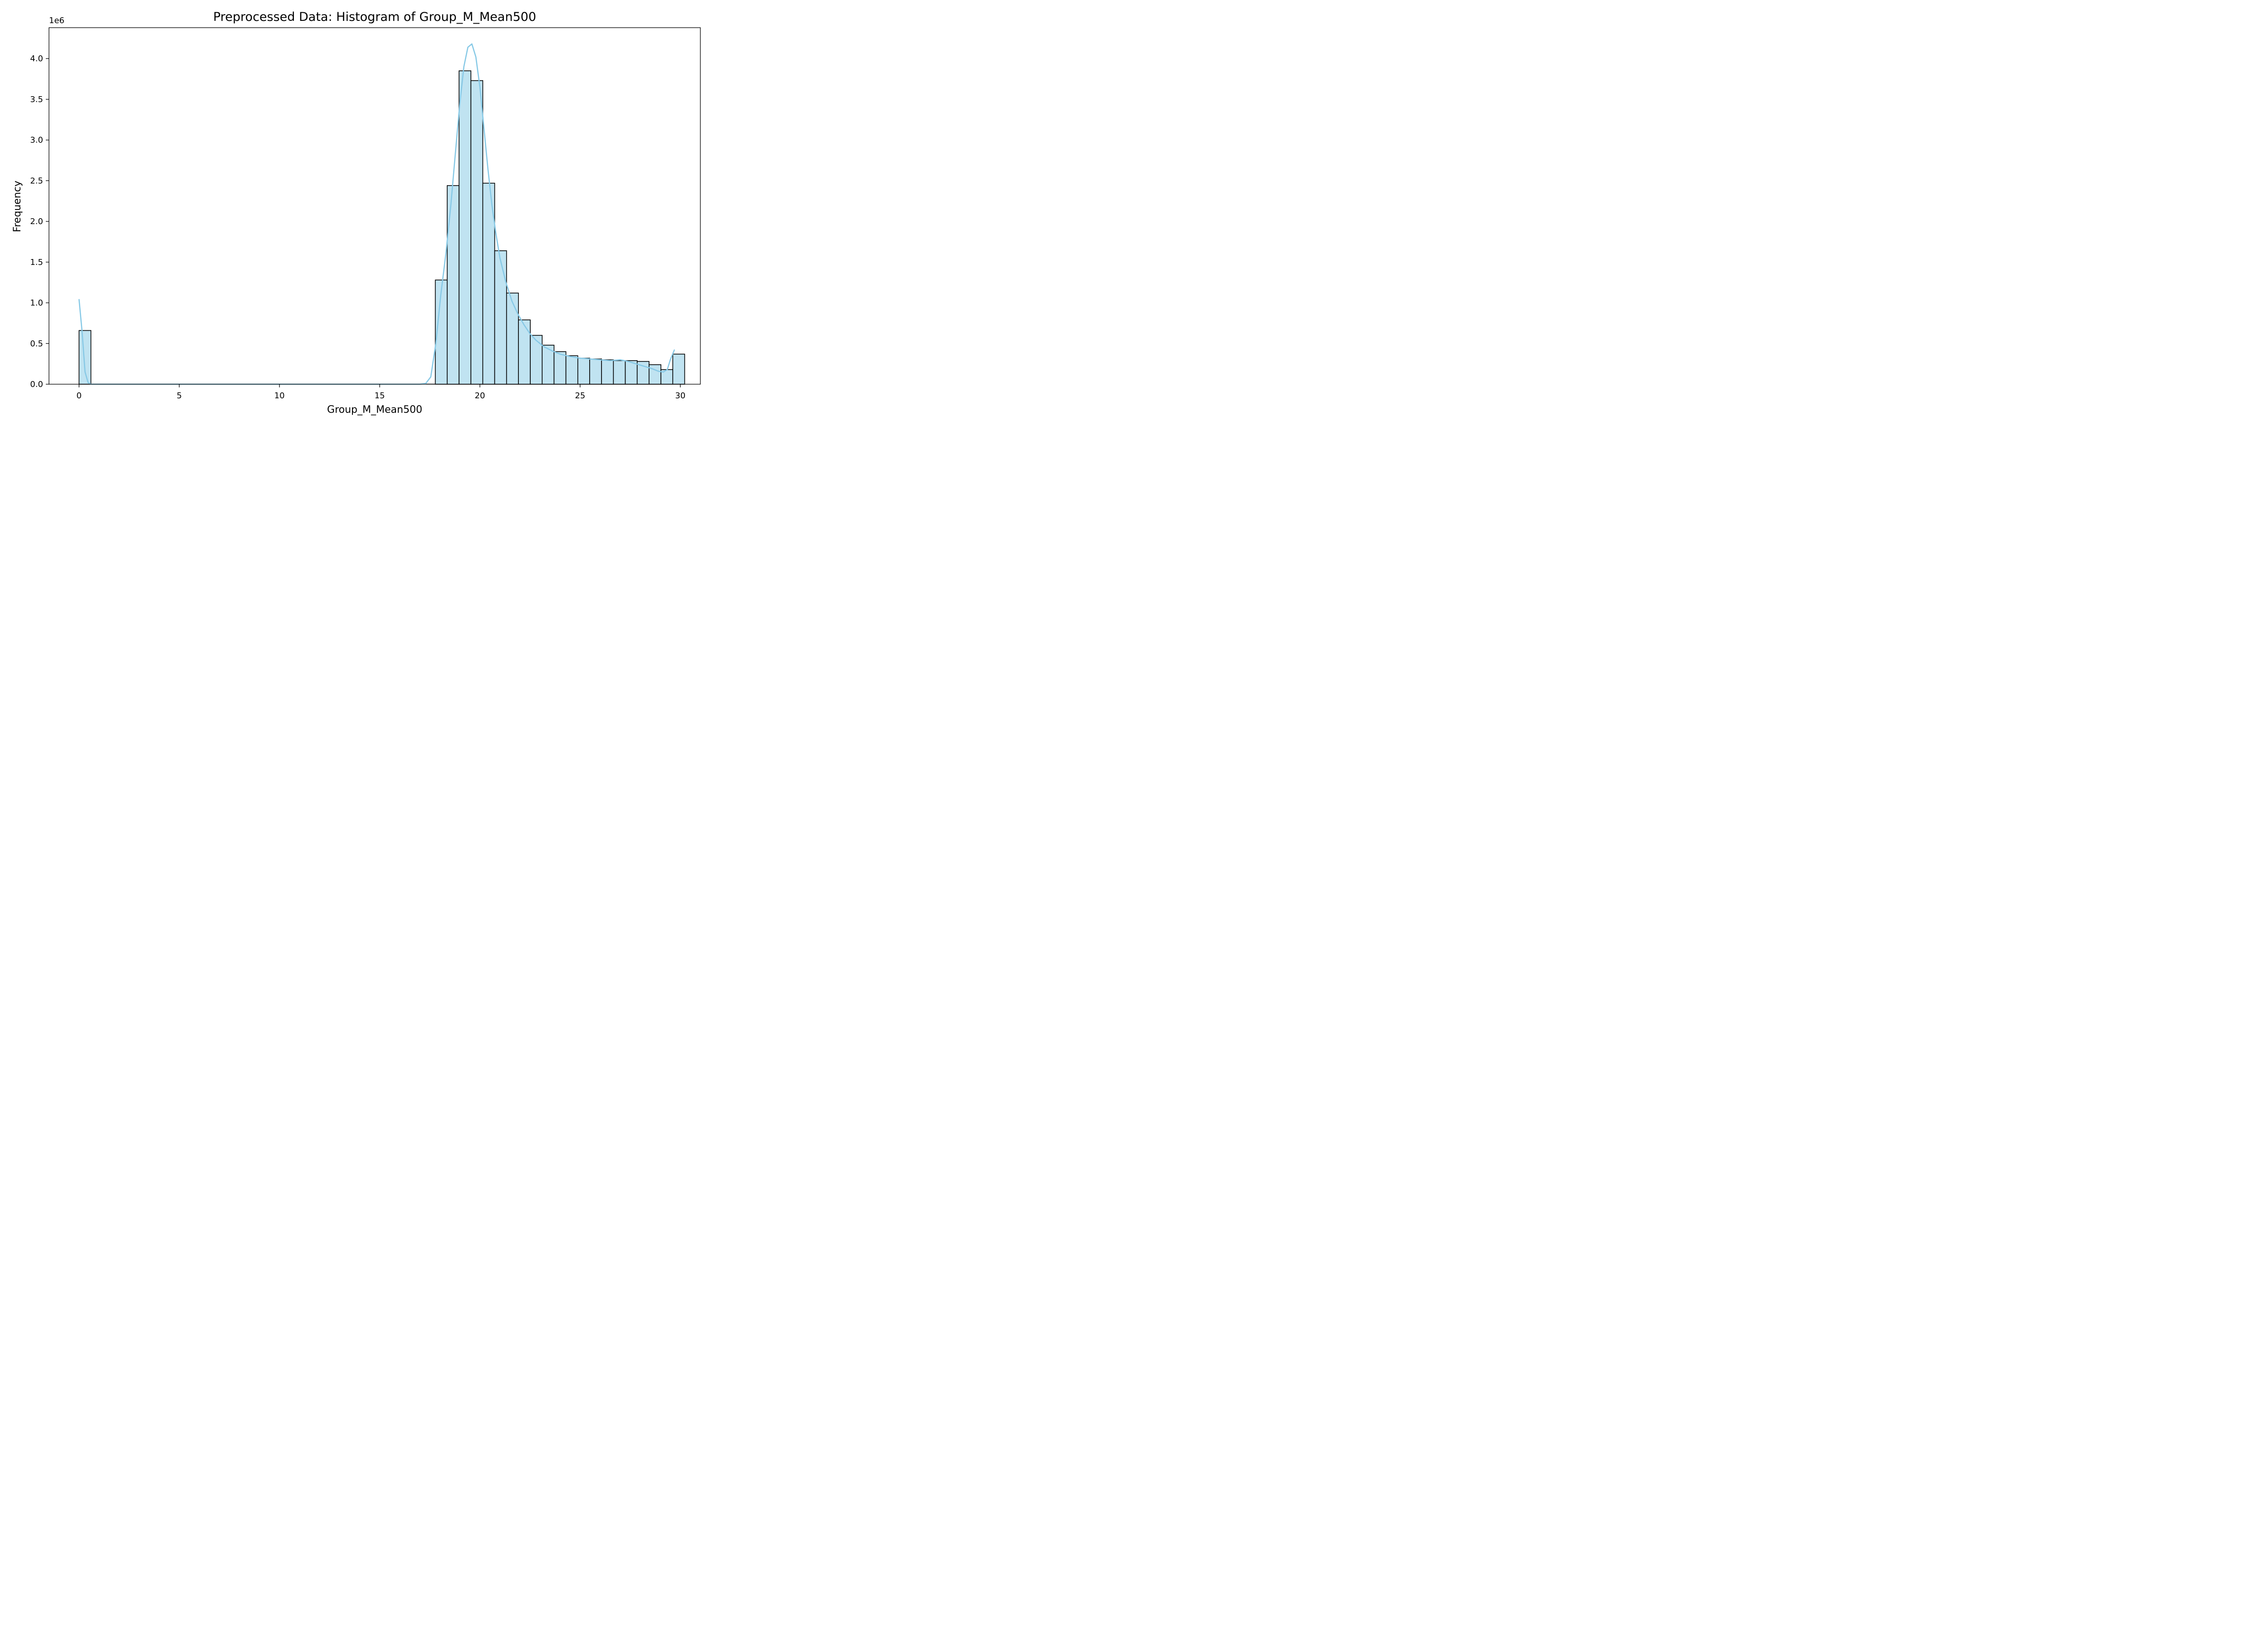 The height and width of the screenshot is (1633, 2268). What do you see at coordinates (37, 384) in the screenshot?
I see `y-tick-label: 0.0` at bounding box center [37, 384].